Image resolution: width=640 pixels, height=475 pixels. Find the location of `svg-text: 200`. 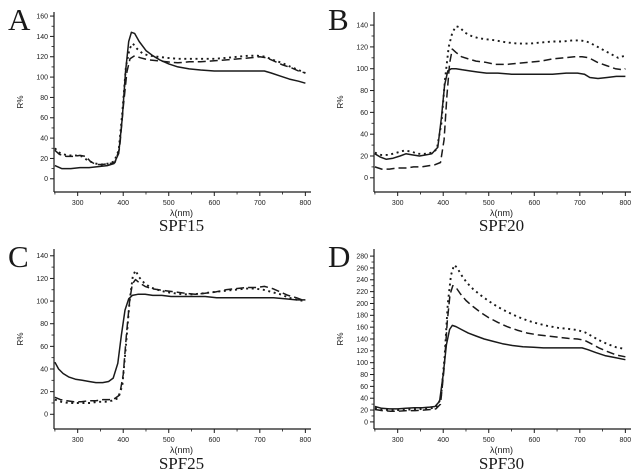

svg-text: 200 is located at coordinates (362, 304).